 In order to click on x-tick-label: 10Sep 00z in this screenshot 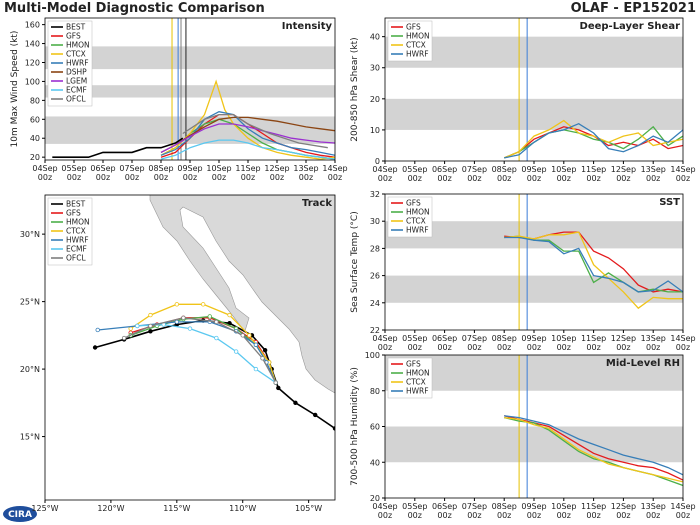, I will do `click(563, 174)`.